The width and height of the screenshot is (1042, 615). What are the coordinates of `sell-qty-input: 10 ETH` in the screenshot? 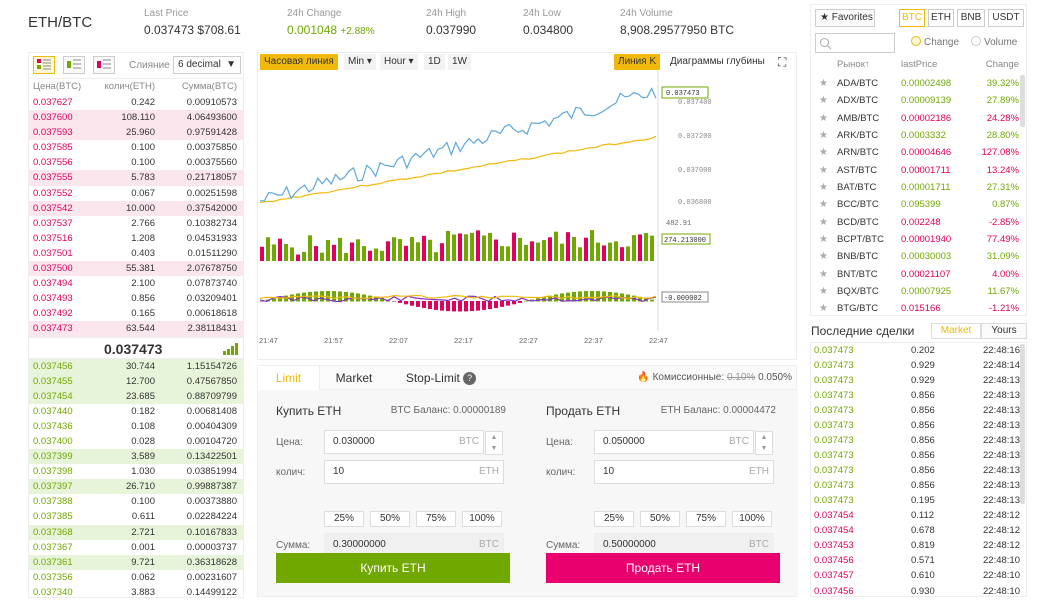 It's located at (684, 472).